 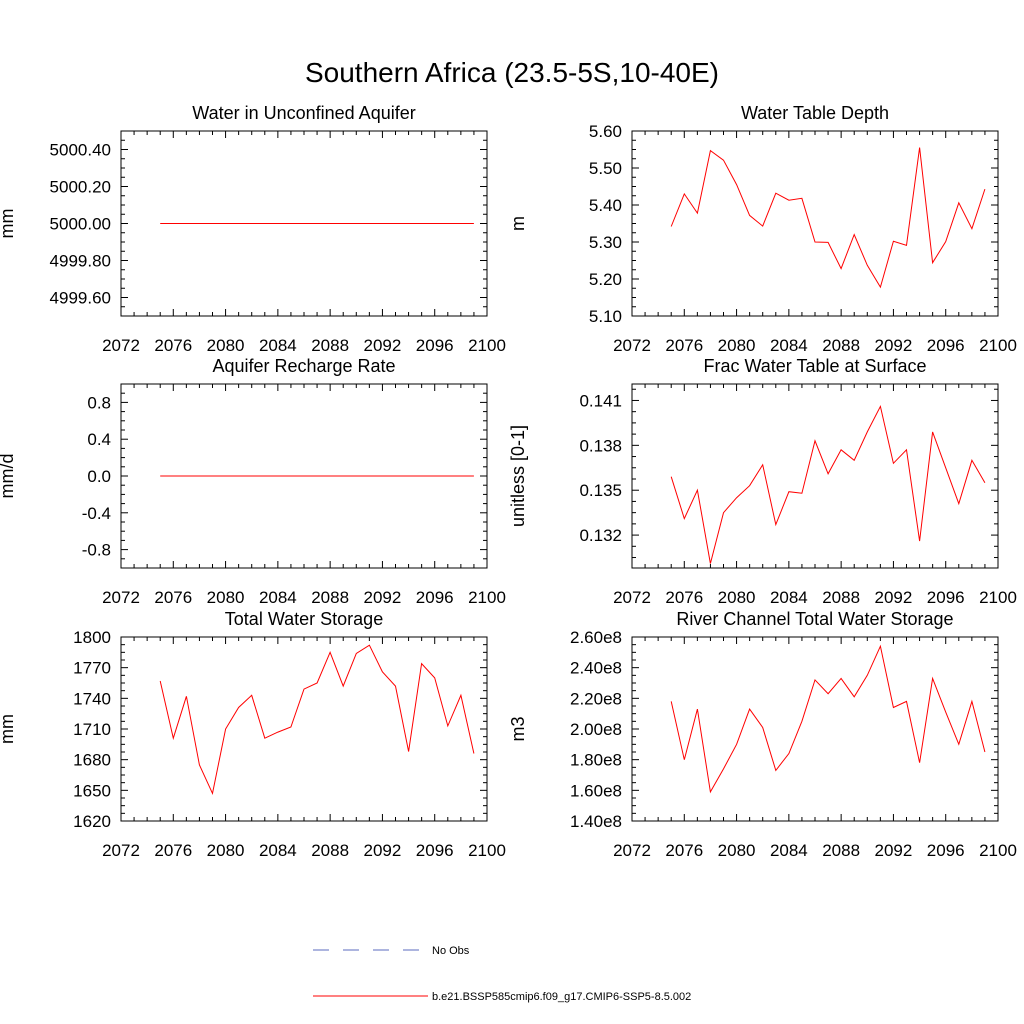 I want to click on panel-title: Aquifer Recharge Rate, so click(x=303, y=366).